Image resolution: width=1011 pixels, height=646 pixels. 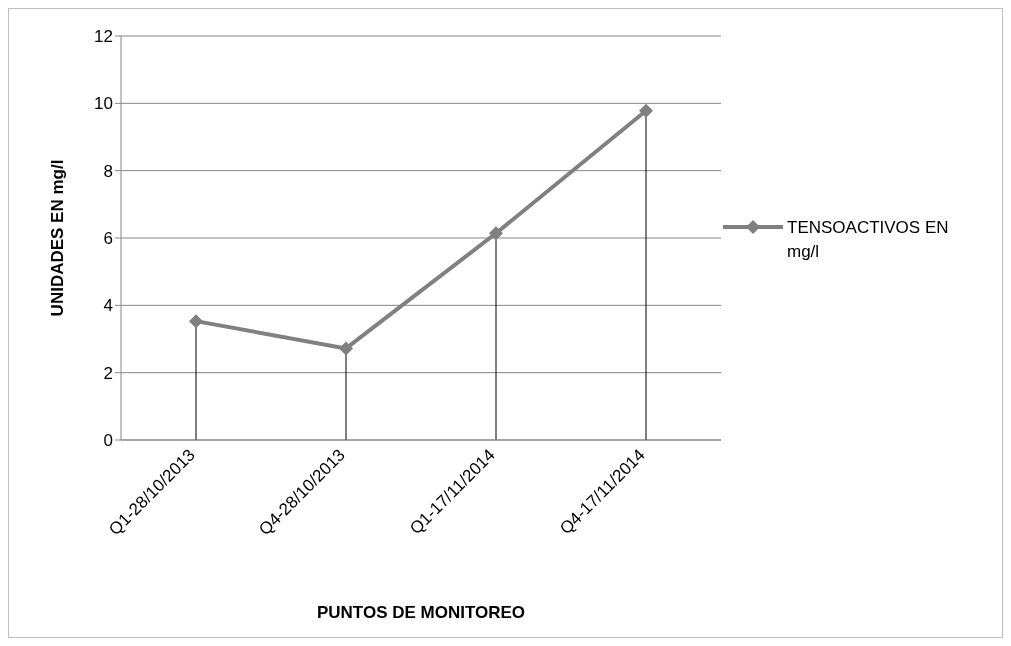 I want to click on legend-label: TENSOACTIVOS EN mg/l, so click(x=868, y=240).